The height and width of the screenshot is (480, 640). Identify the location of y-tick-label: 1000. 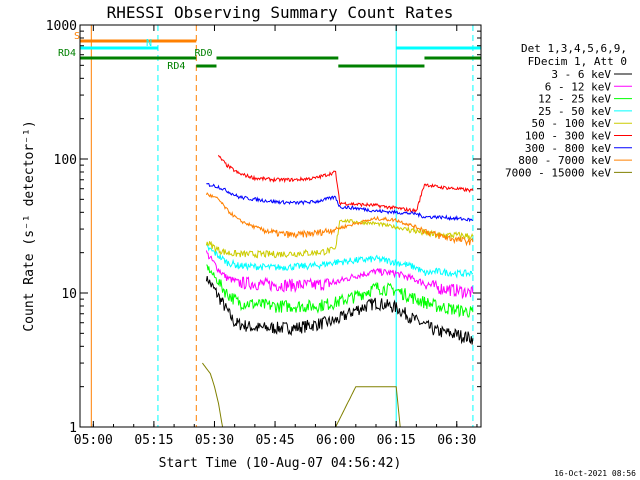
(61, 26).